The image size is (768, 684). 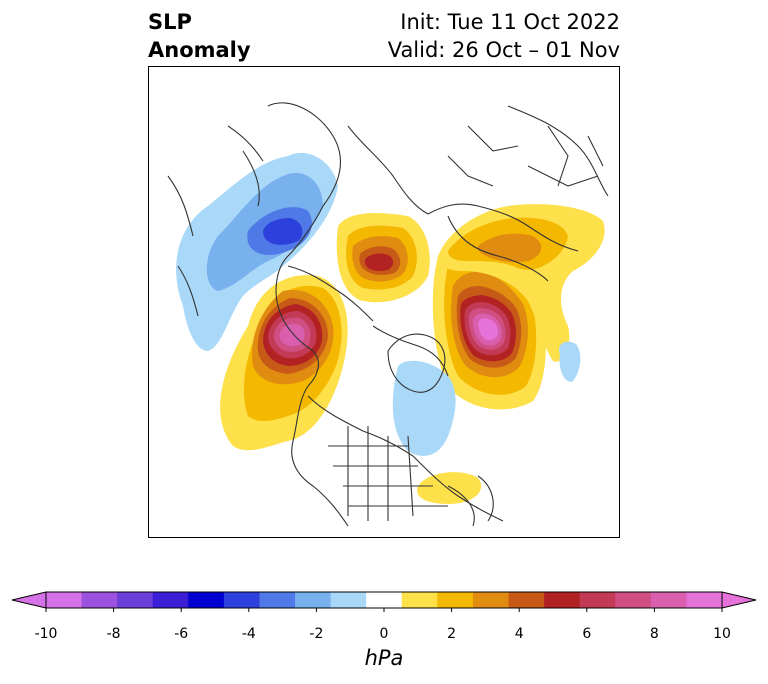 What do you see at coordinates (316, 634) in the screenshot?
I see `colorbar-tick-label: -2` at bounding box center [316, 634].